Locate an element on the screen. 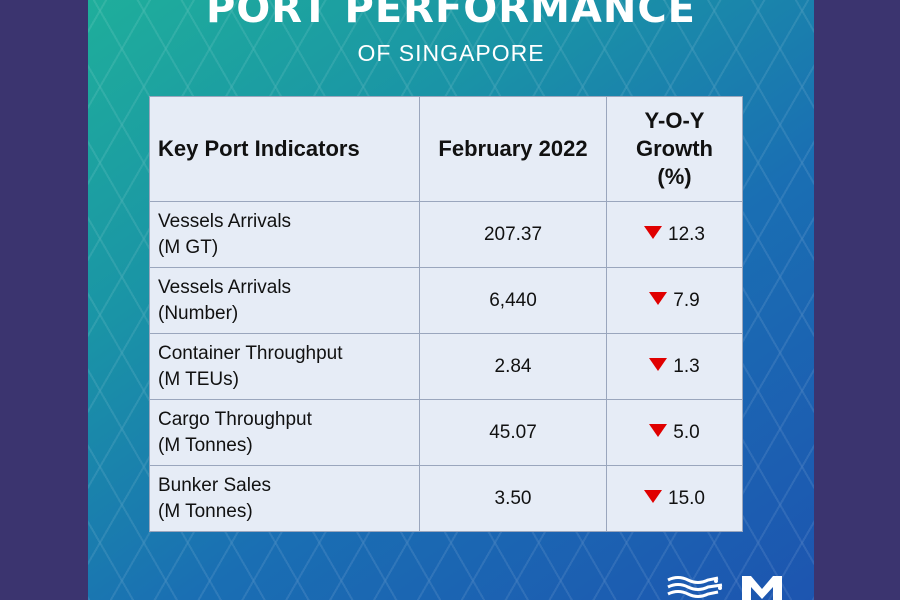 This screenshot has height=600, width=900. growth-cell: 5.0 is located at coordinates (674, 432).